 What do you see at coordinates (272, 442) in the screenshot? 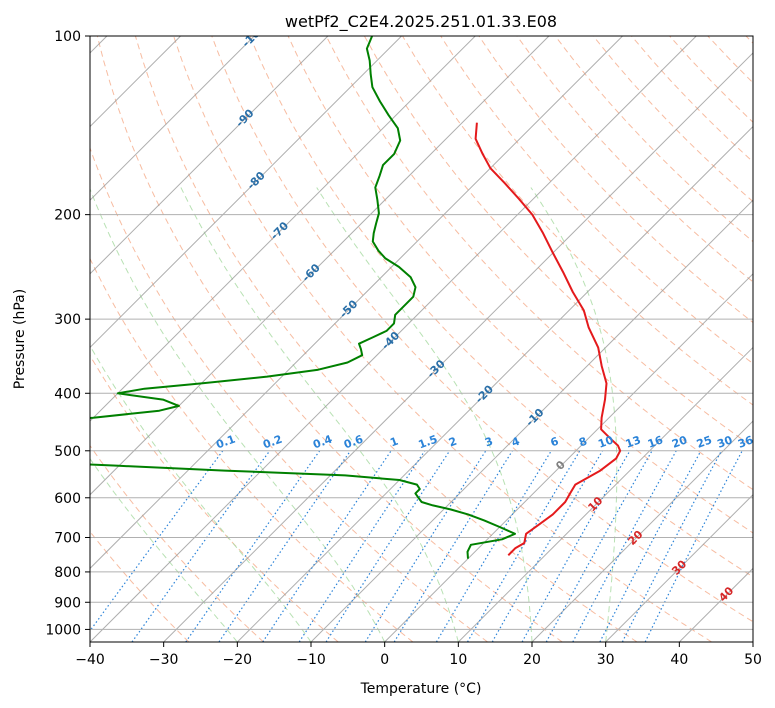
I see `mixing-ratio-label: 0.2` at bounding box center [272, 442].